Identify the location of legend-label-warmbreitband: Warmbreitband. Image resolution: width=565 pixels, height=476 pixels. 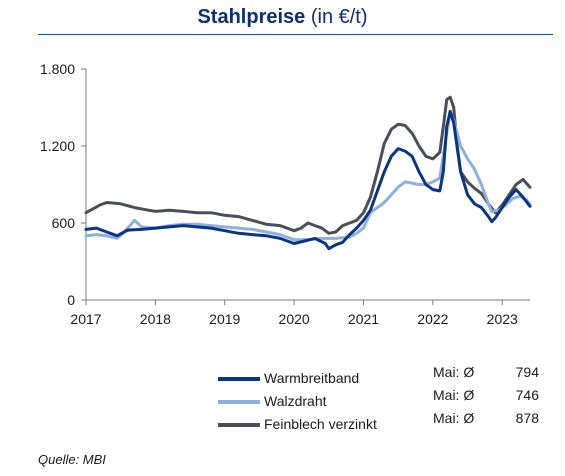
(312, 378).